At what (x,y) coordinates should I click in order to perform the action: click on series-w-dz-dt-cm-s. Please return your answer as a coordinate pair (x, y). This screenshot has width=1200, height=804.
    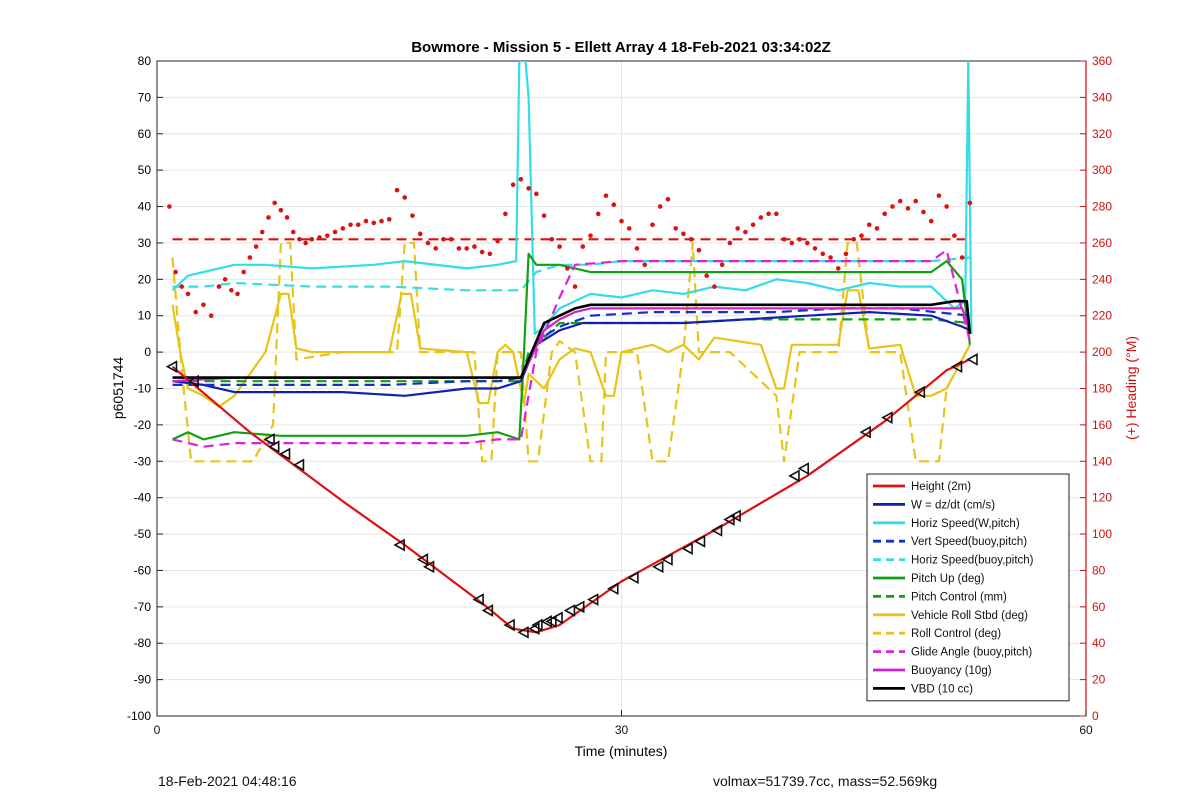
    Looking at the image, I should click on (571, 354).